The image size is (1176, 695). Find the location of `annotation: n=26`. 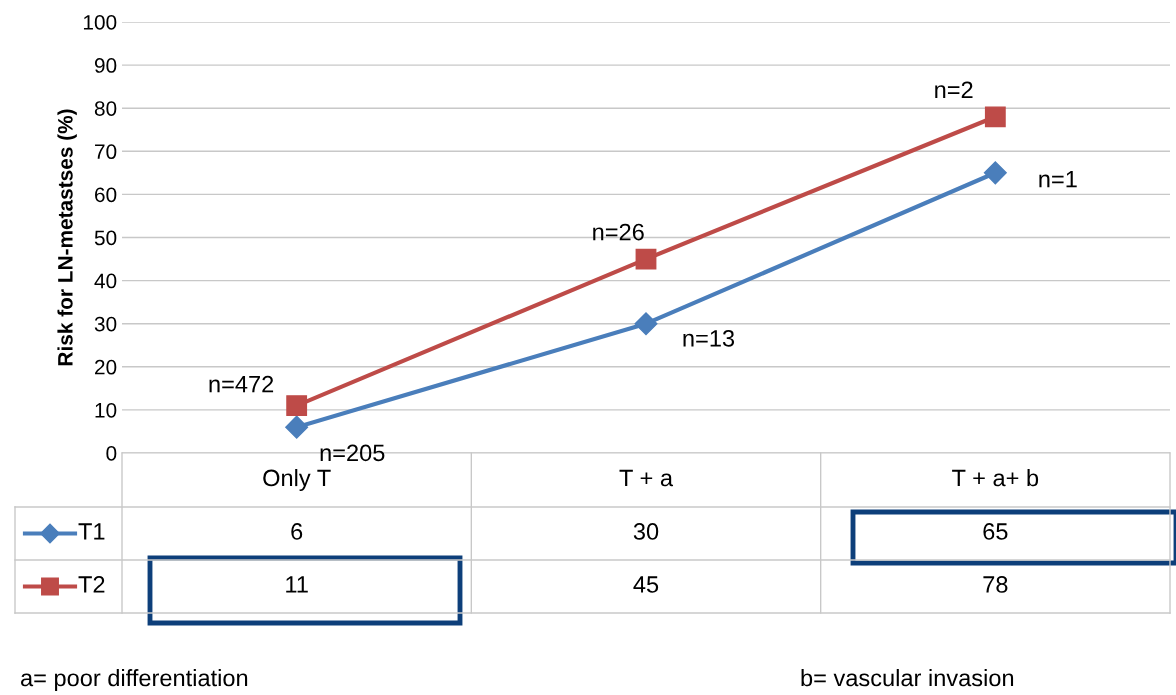

annotation: n=26 is located at coordinates (618, 232).